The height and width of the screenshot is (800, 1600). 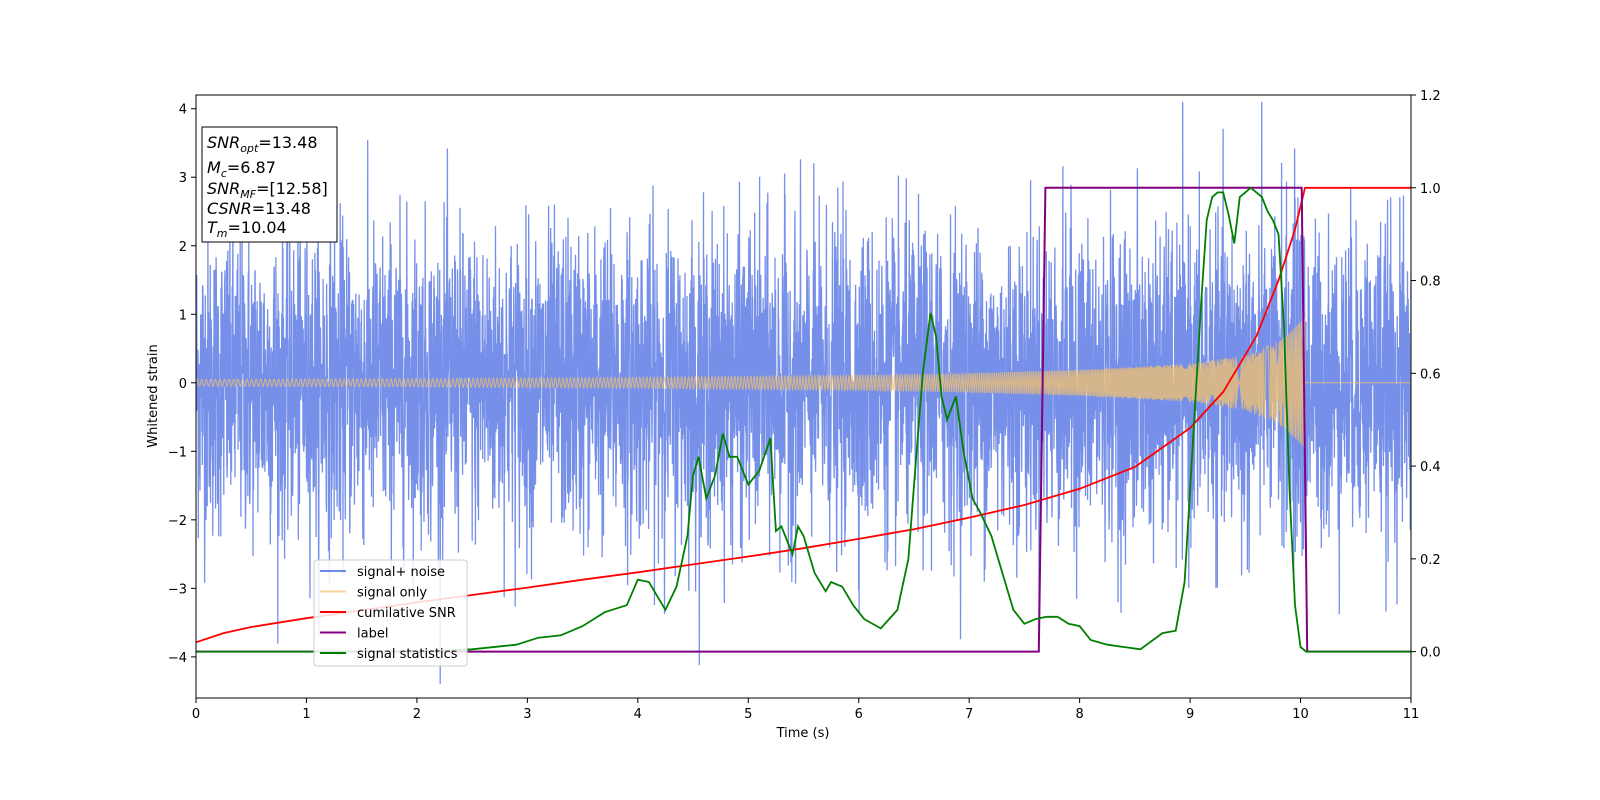 What do you see at coordinates (1079, 714) in the screenshot?
I see `x-tick-label: 8` at bounding box center [1079, 714].